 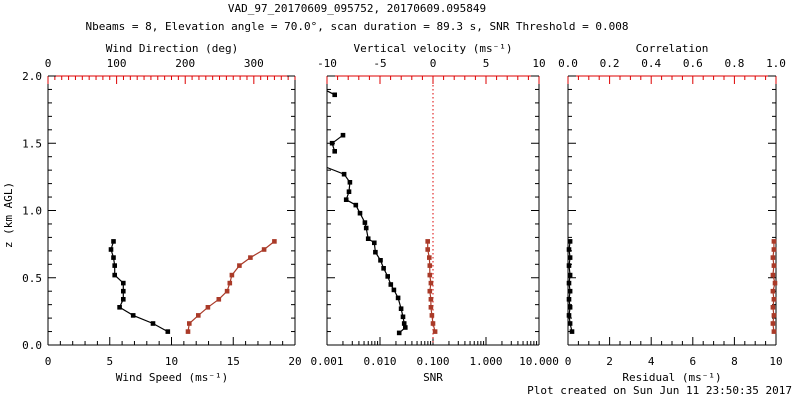 I want to click on tick-label: -5, so click(x=379, y=63).